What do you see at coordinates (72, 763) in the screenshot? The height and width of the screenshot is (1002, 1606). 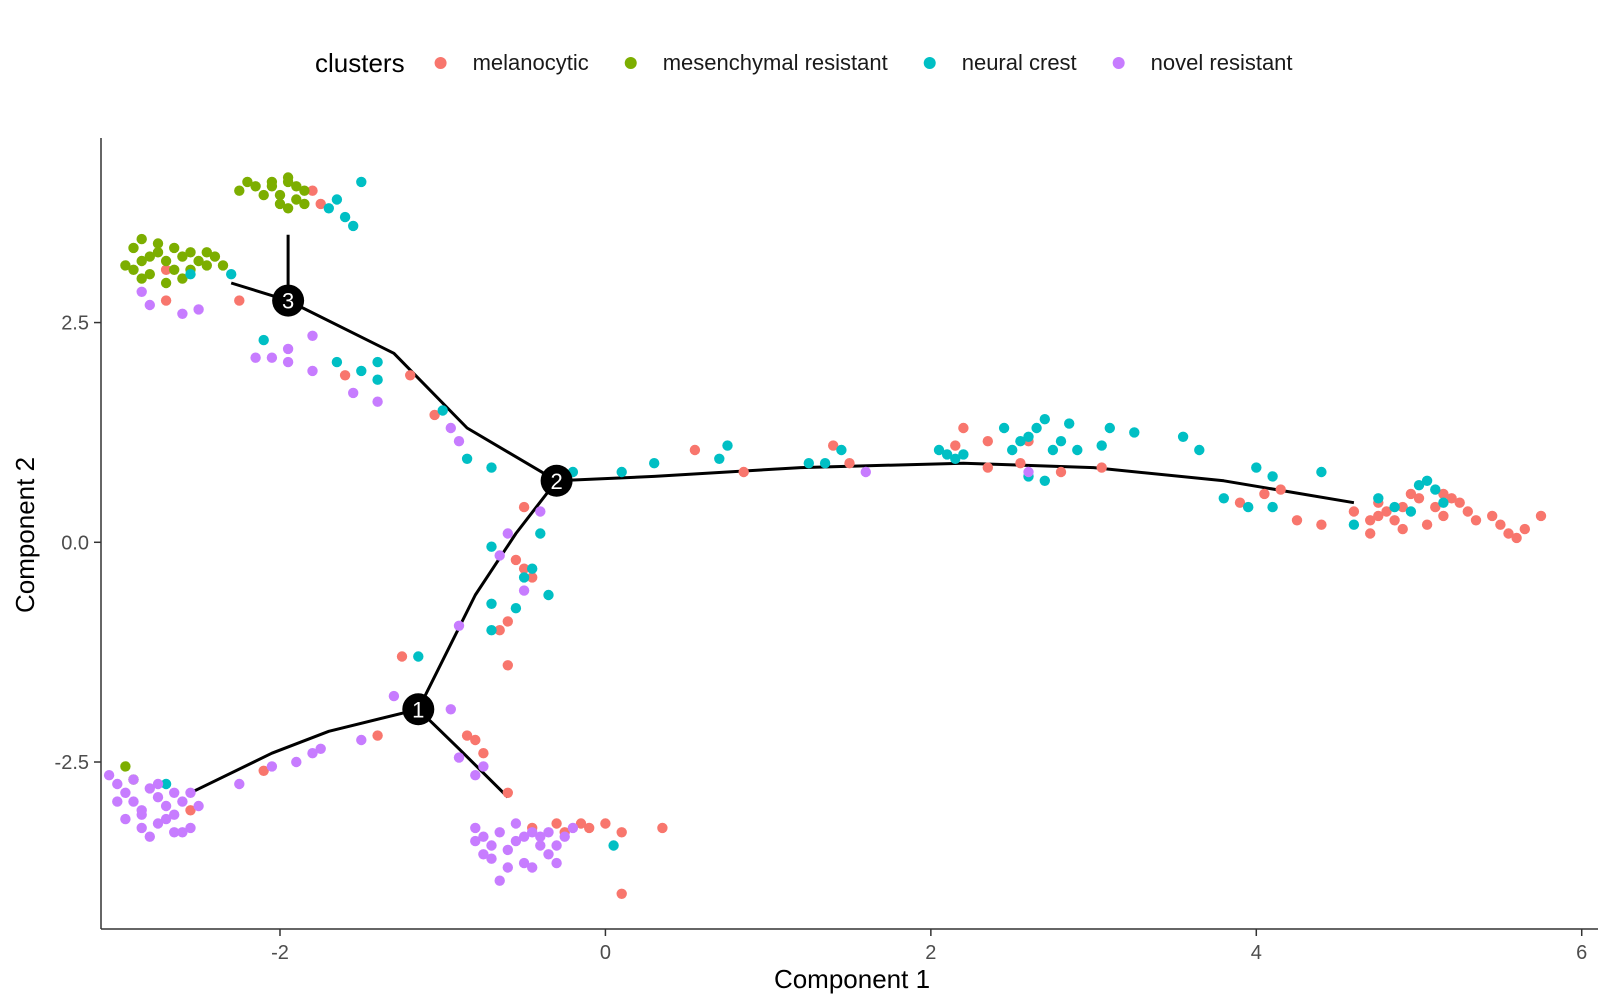 I see `y-tick-label: -2.5` at bounding box center [72, 763].